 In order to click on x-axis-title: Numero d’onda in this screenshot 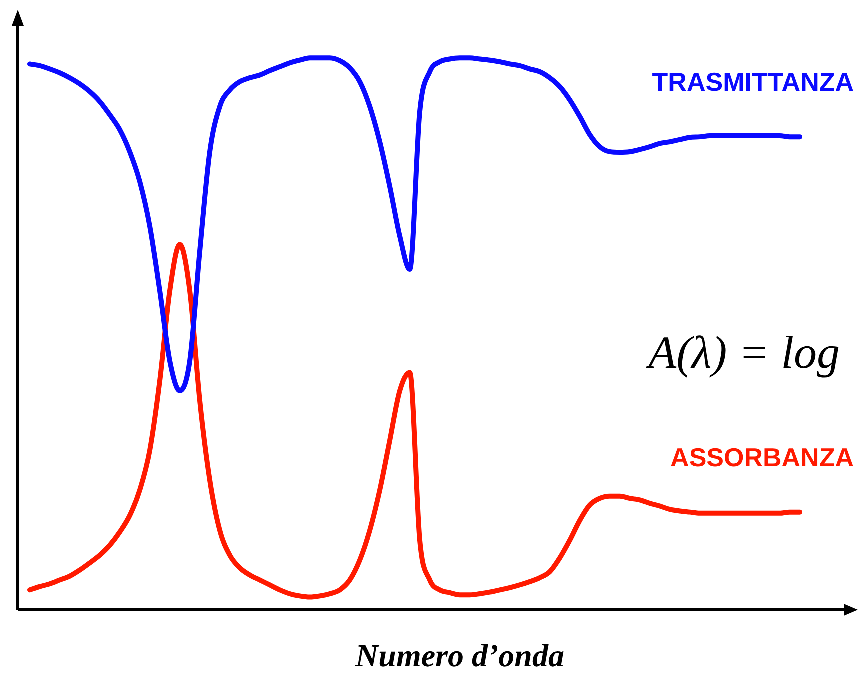, I will do `click(459, 655)`.